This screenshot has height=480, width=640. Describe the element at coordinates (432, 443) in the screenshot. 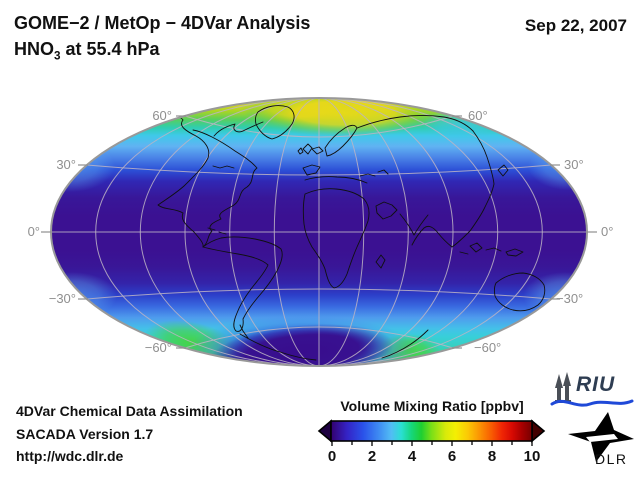

I see `colorbar-tick-marks` at that location.